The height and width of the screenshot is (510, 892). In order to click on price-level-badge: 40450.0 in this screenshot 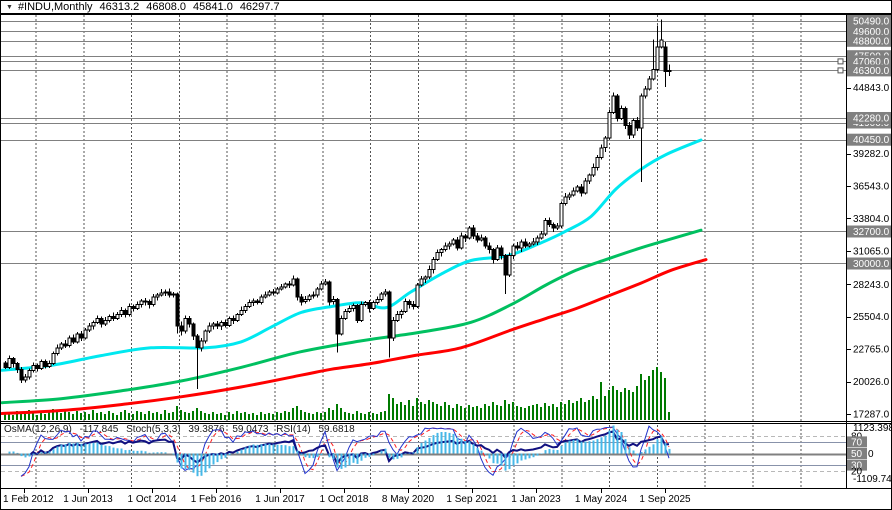, I will do `click(871, 140)`.